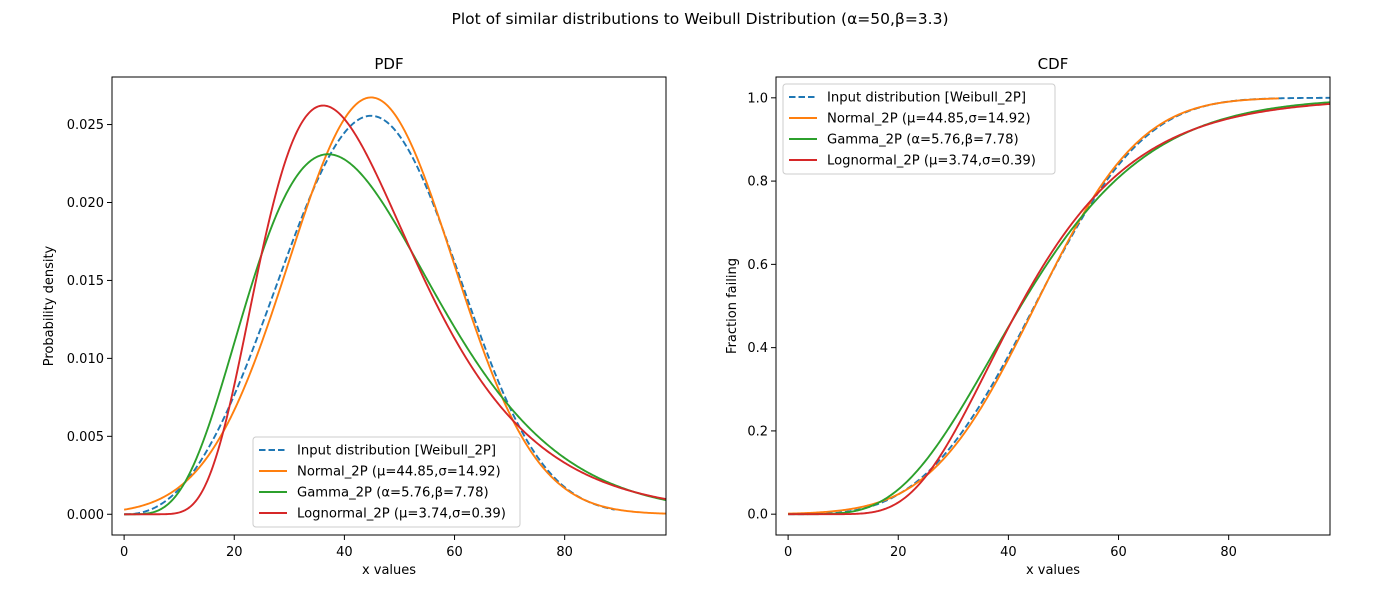 This screenshot has width=1400, height=600. Describe the element at coordinates (931, 161) in the screenshot. I see `cdf-legend-label: Lognormal_2P (μ=3.74,σ=0.39)` at that location.